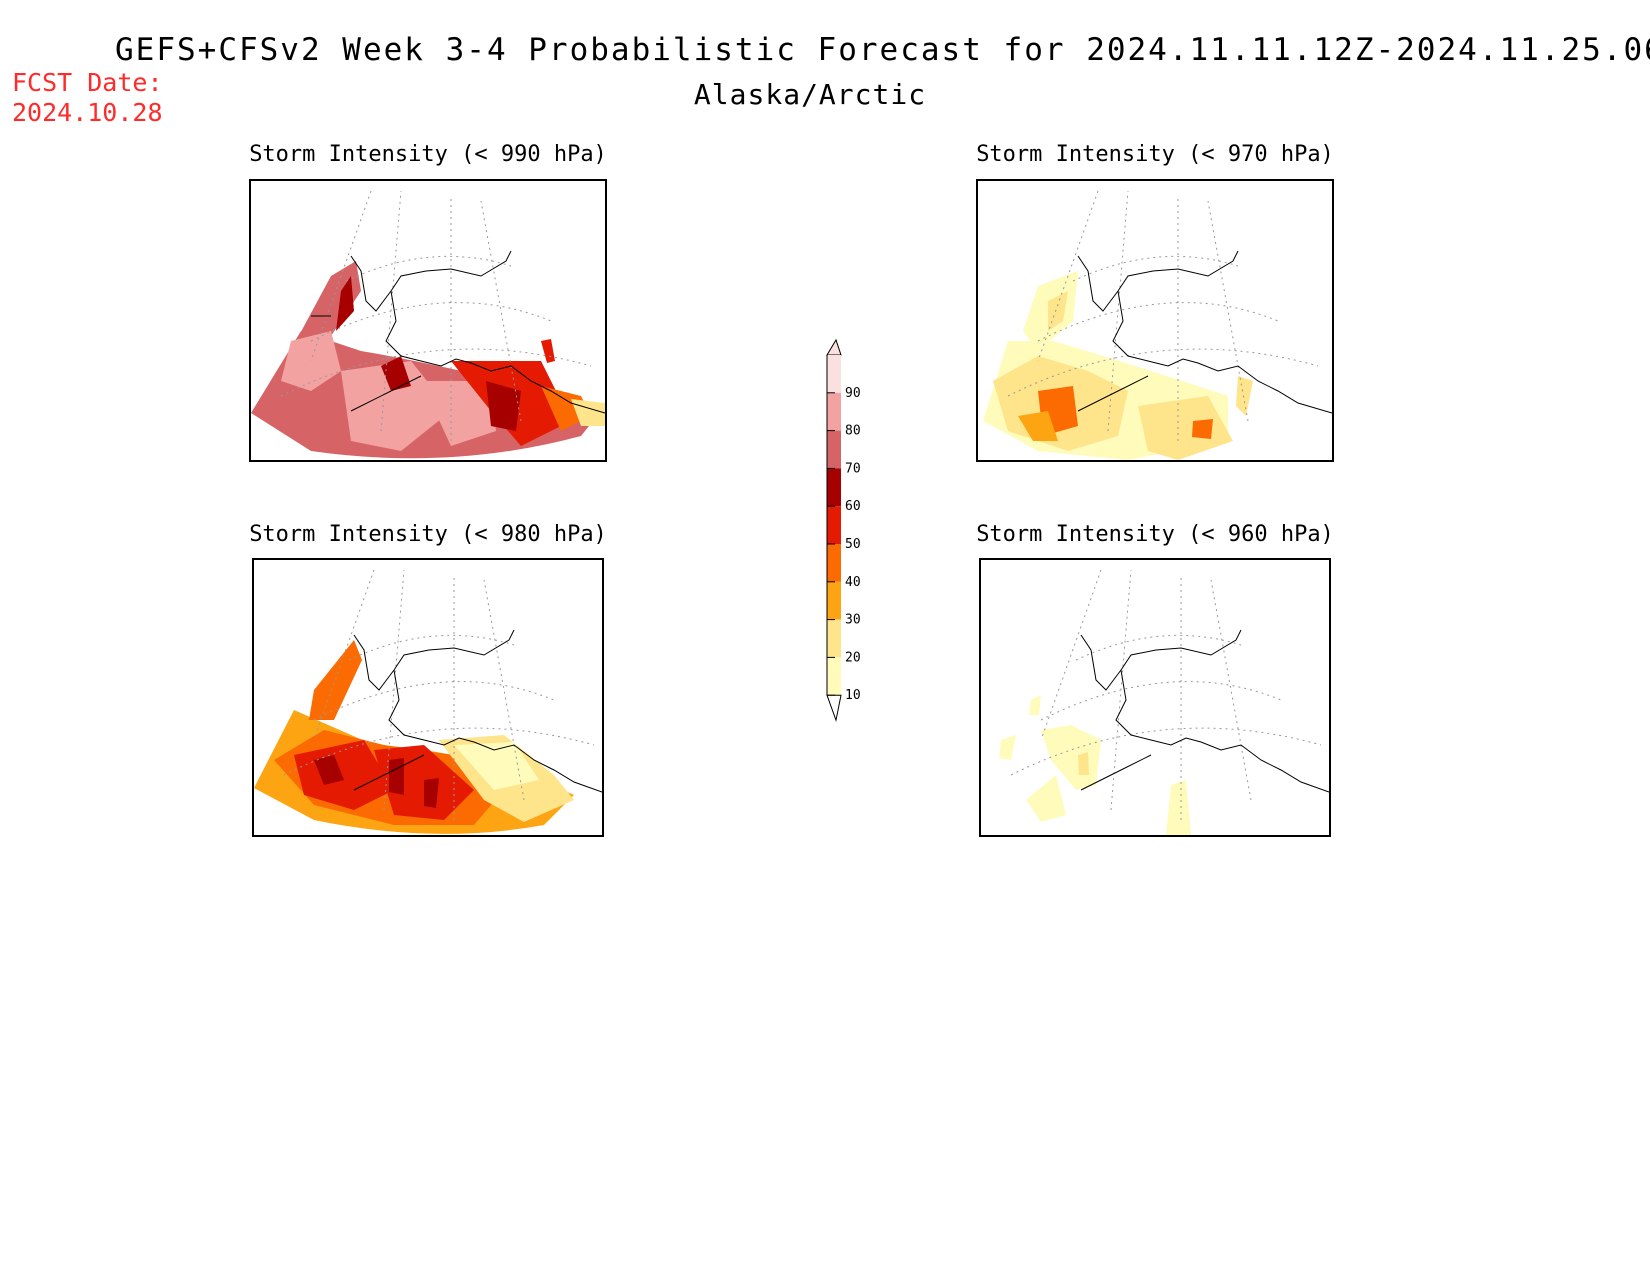  Describe the element at coordinates (428, 154) in the screenshot. I see `panel-title-990: Storm Intensity (< 990 hPa)` at that location.